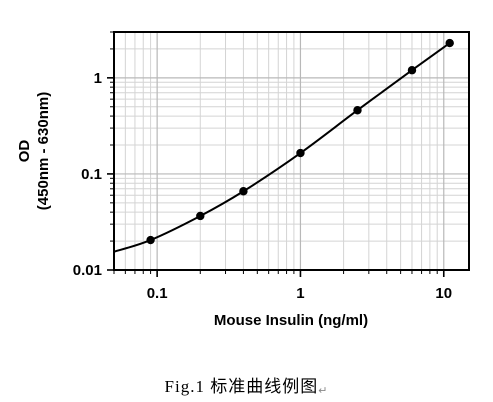 The image size is (493, 402). What do you see at coordinates (282, 286) in the screenshot?
I see `x-axis-ticks: 0.1 1 10` at bounding box center [282, 286].